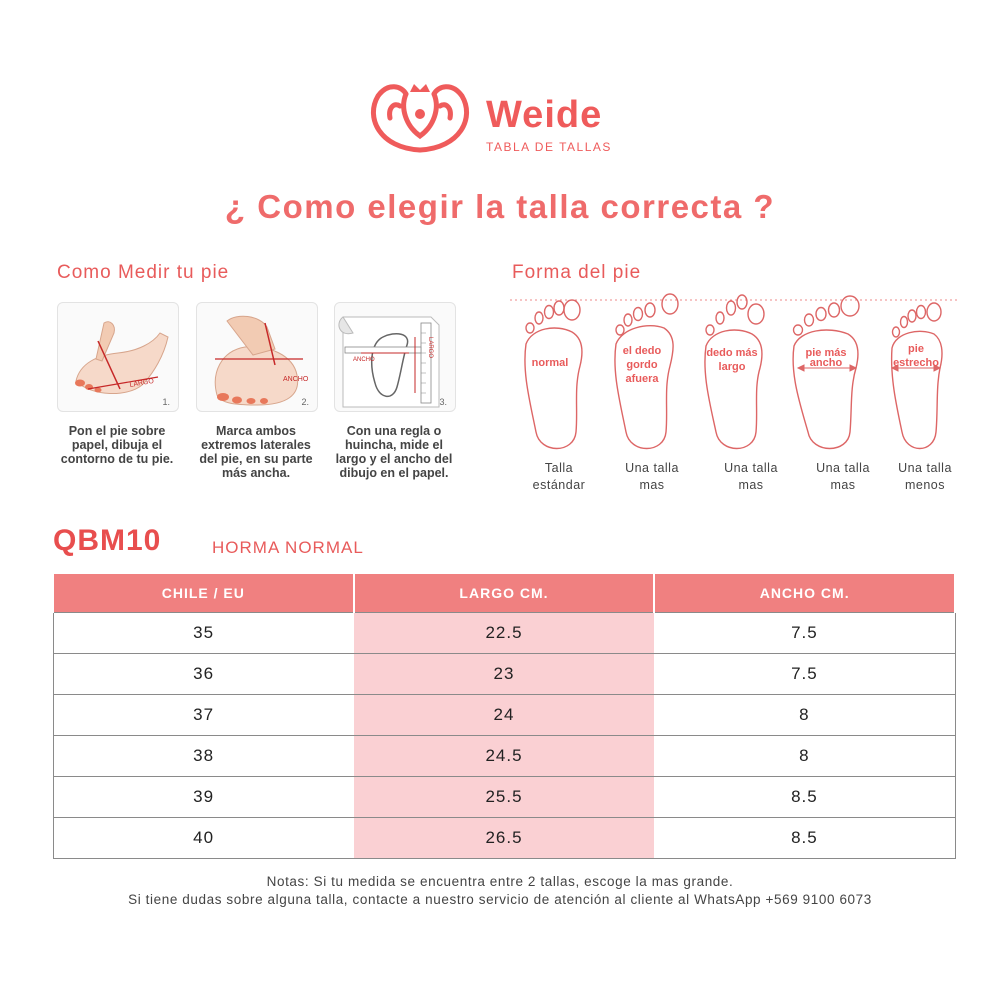 The height and width of the screenshot is (1000, 1000). What do you see at coordinates (203, 674) in the screenshot?
I see `size-cell: 36` at bounding box center [203, 674].